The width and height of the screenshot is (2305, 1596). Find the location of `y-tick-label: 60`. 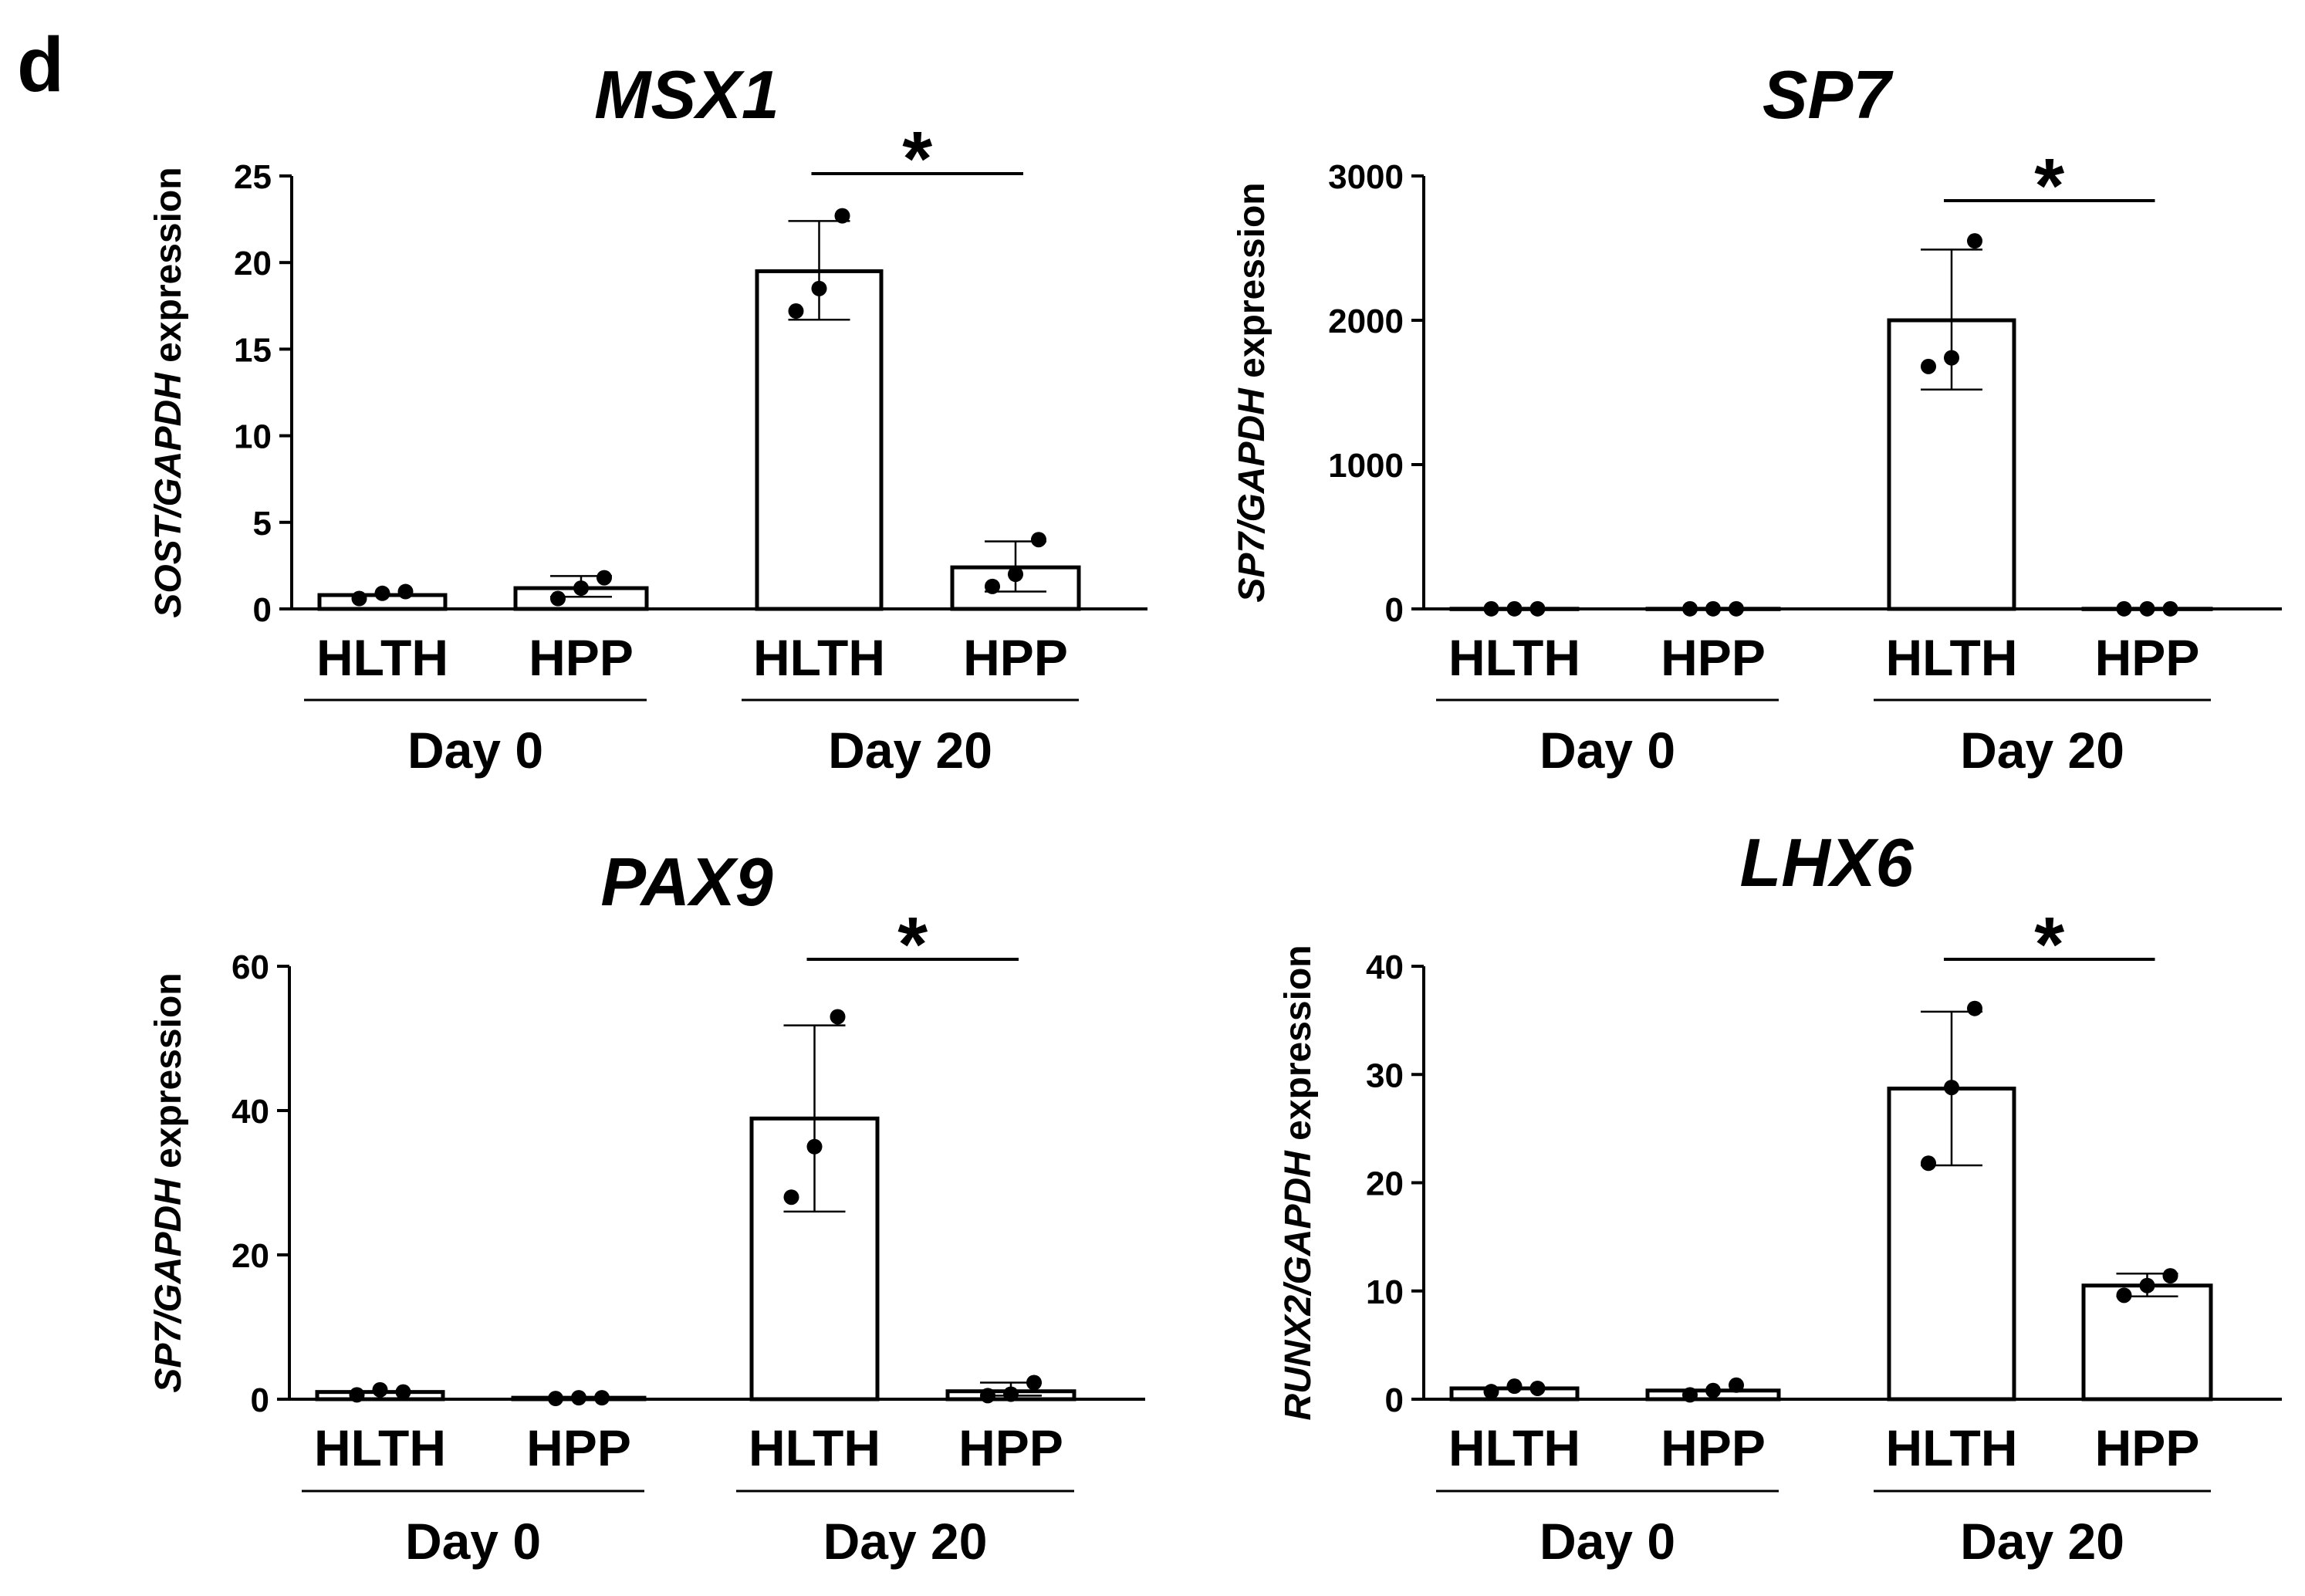

y-tick-label: 60 is located at coordinates (250, 967).